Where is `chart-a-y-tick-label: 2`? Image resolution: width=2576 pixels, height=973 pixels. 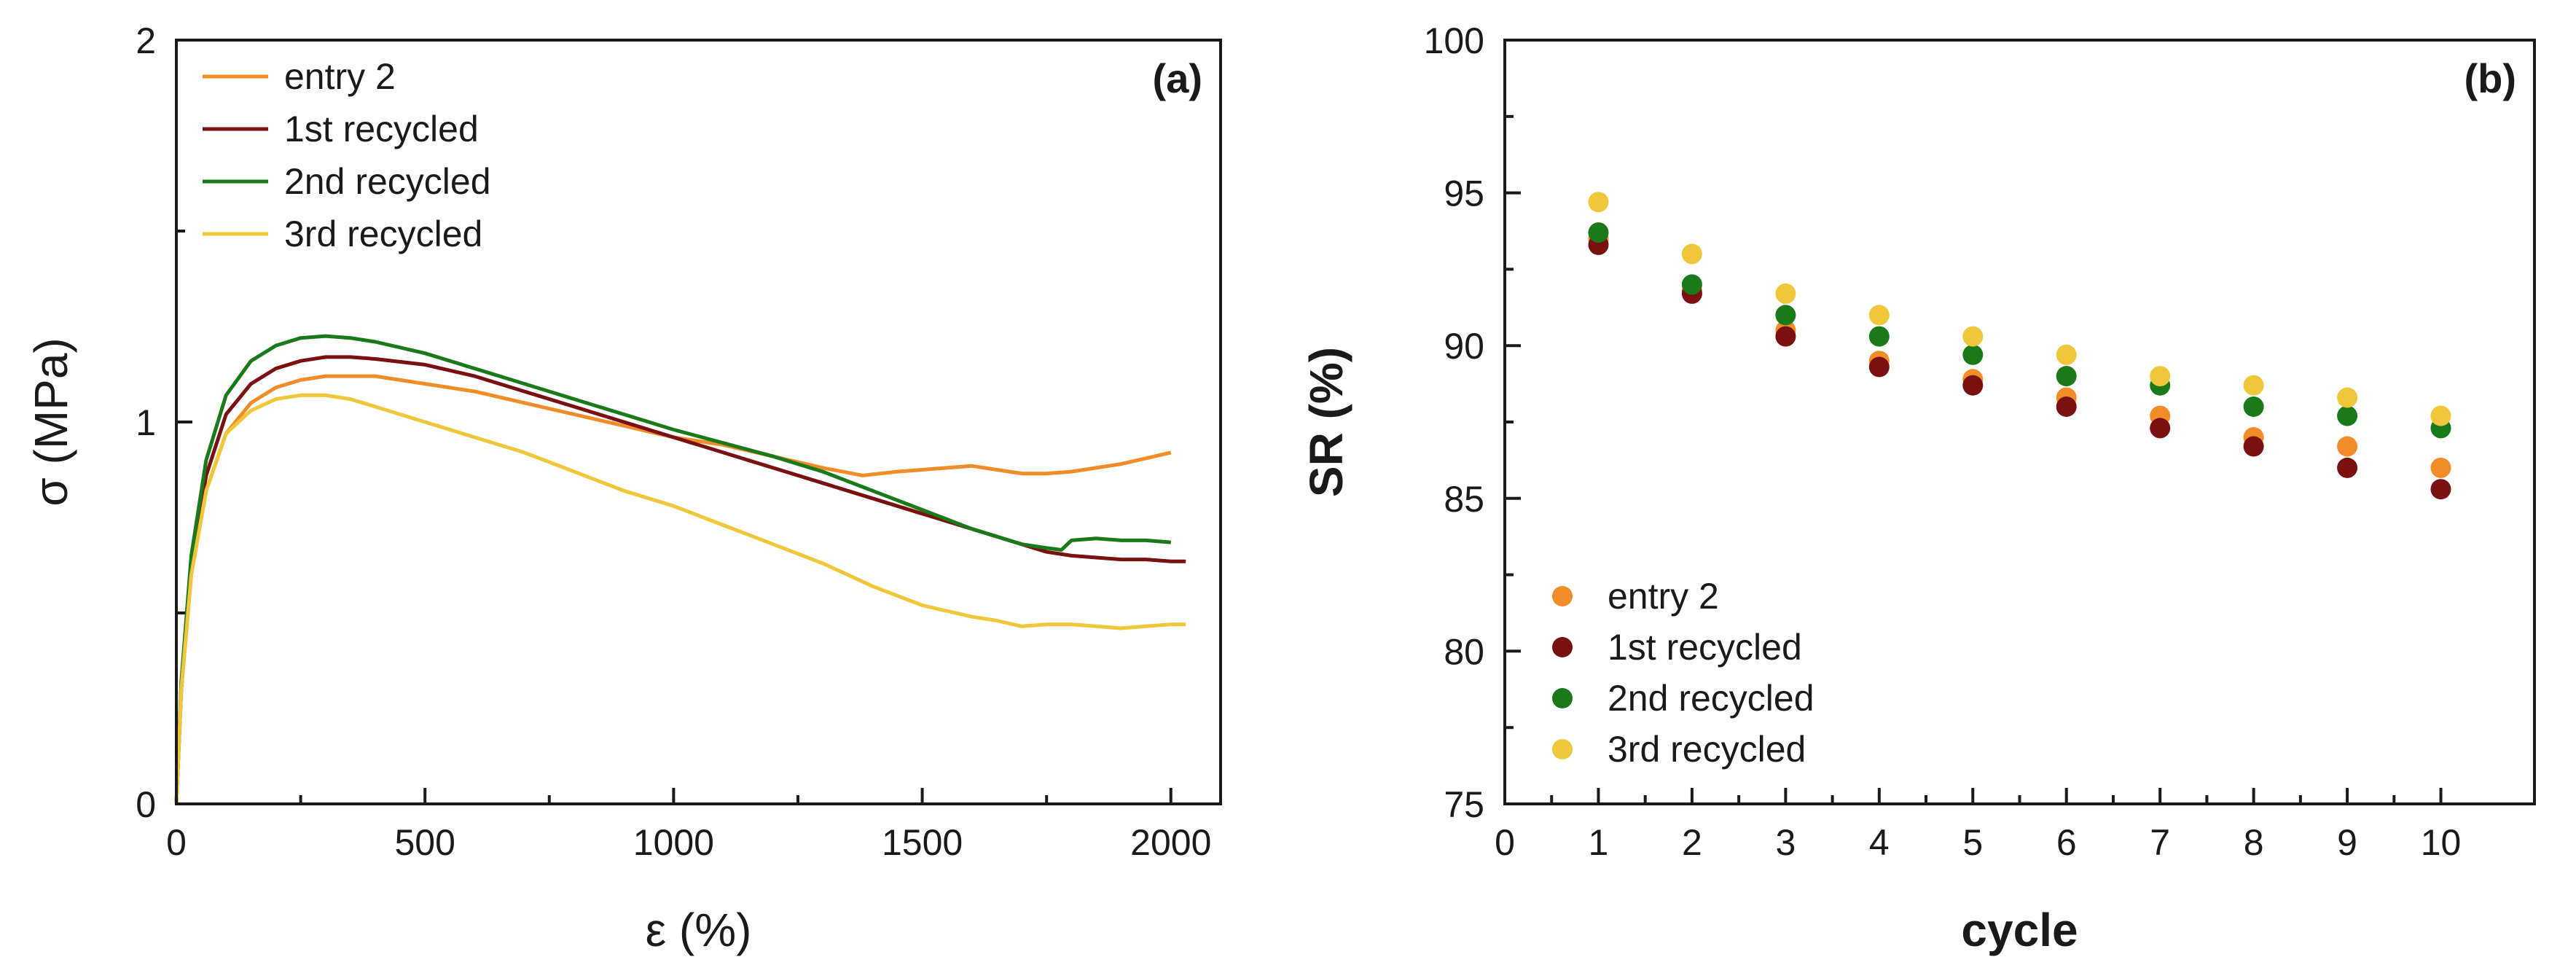
chart-a-y-tick-label: 2 is located at coordinates (146, 40).